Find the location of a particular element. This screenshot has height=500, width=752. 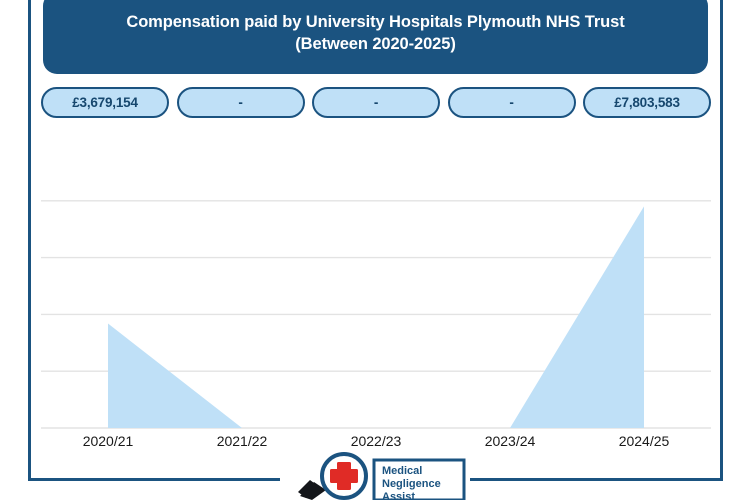

x-tick-4: 2024/25 is located at coordinates (644, 441).